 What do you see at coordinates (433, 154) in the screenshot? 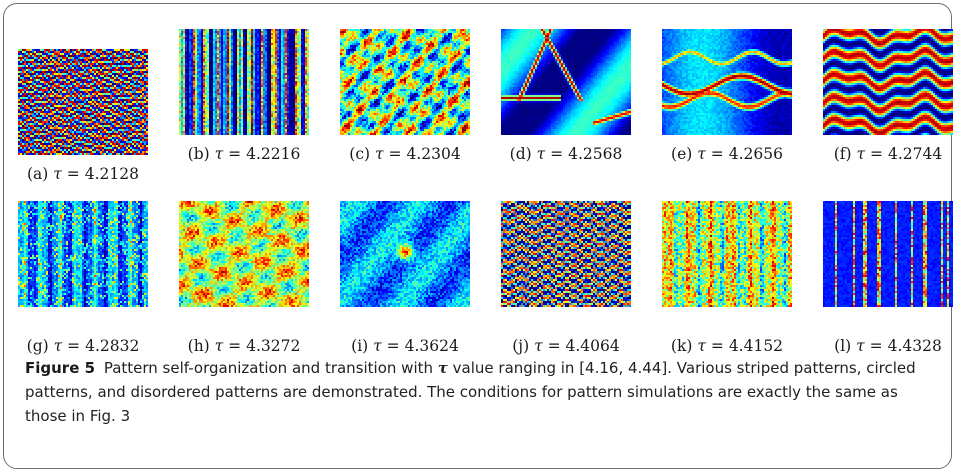
I see `tau-value: 4.2304` at bounding box center [433, 154].